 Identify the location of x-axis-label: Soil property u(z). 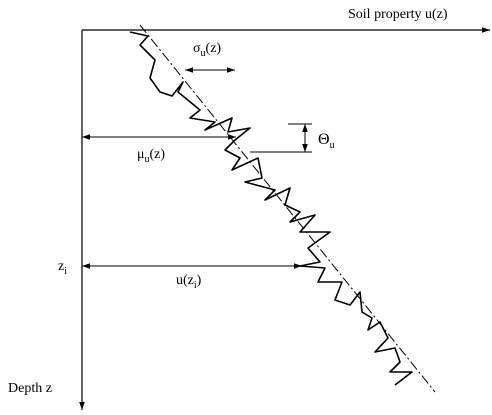
(398, 14).